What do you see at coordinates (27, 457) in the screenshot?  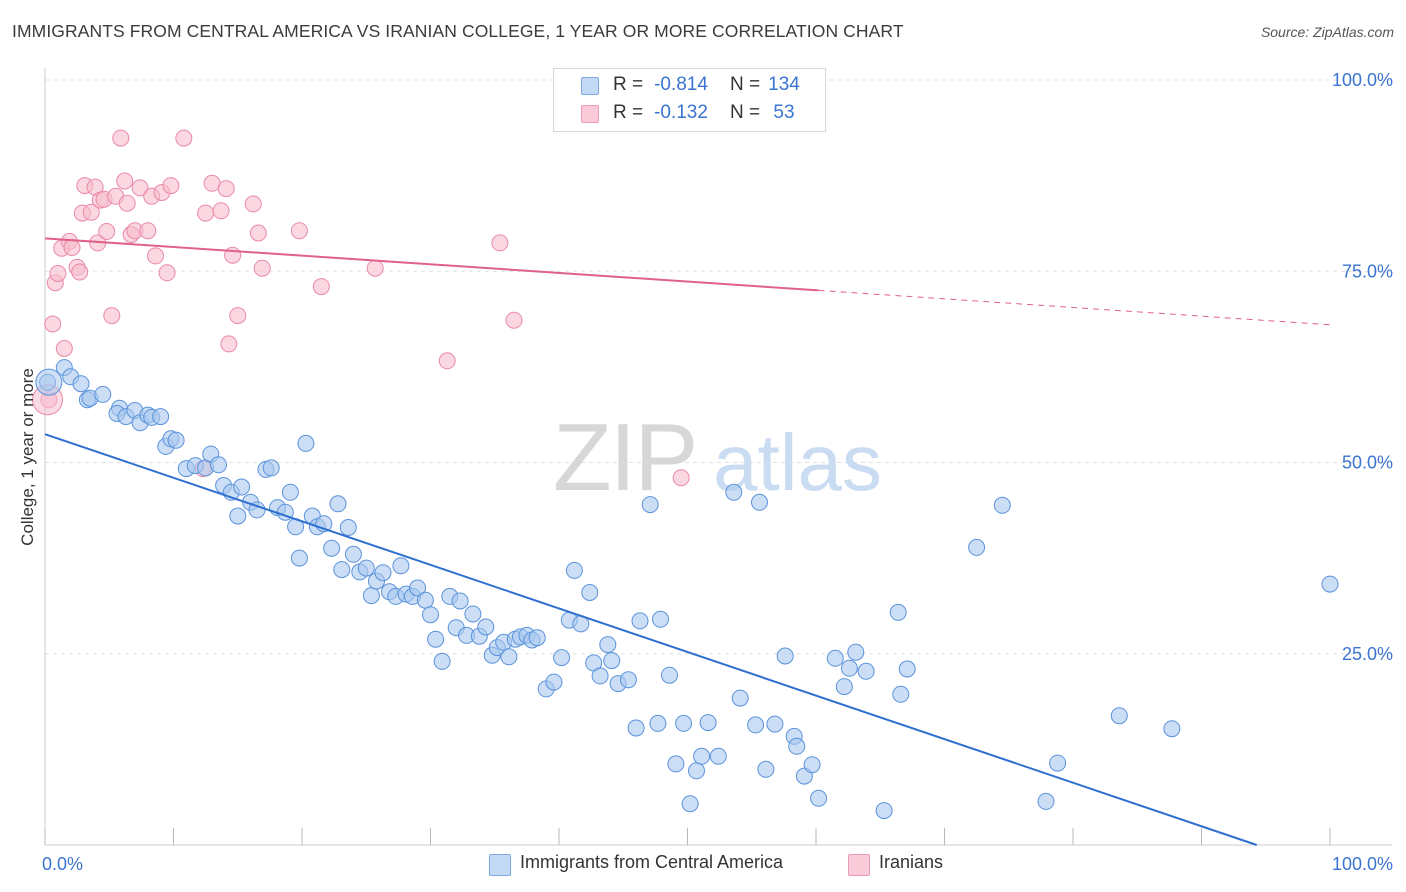 I see `y-axis-label: College, 1 year or more` at bounding box center [27, 457].